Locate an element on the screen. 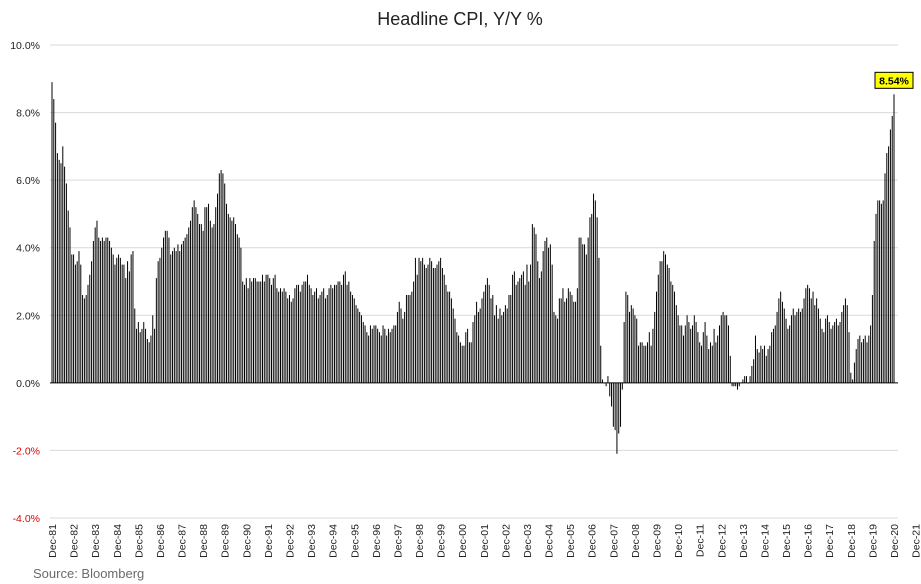  x-tick-label: Dec-92 is located at coordinates (291, 541).